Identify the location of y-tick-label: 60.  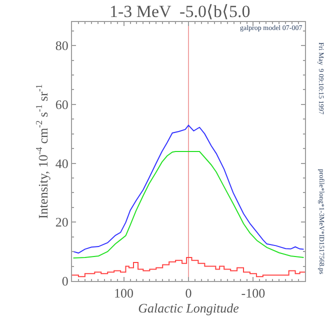
(61, 104).